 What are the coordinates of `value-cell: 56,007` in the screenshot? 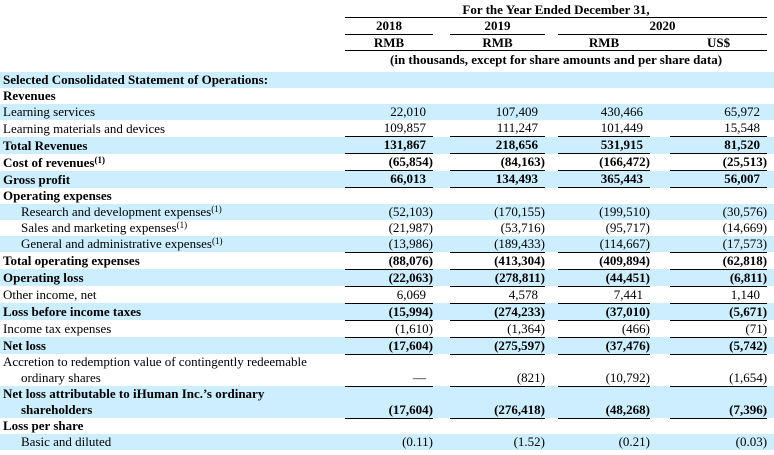 It's located at (719, 179).